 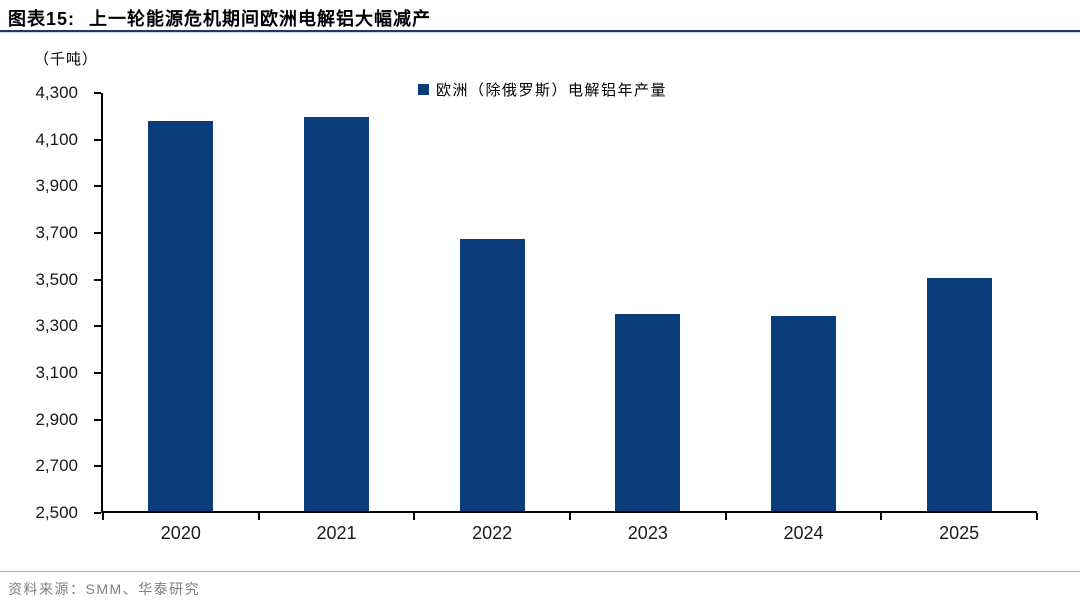 I want to click on y-axis-tick-label: 3,300, so click(x=56, y=326).